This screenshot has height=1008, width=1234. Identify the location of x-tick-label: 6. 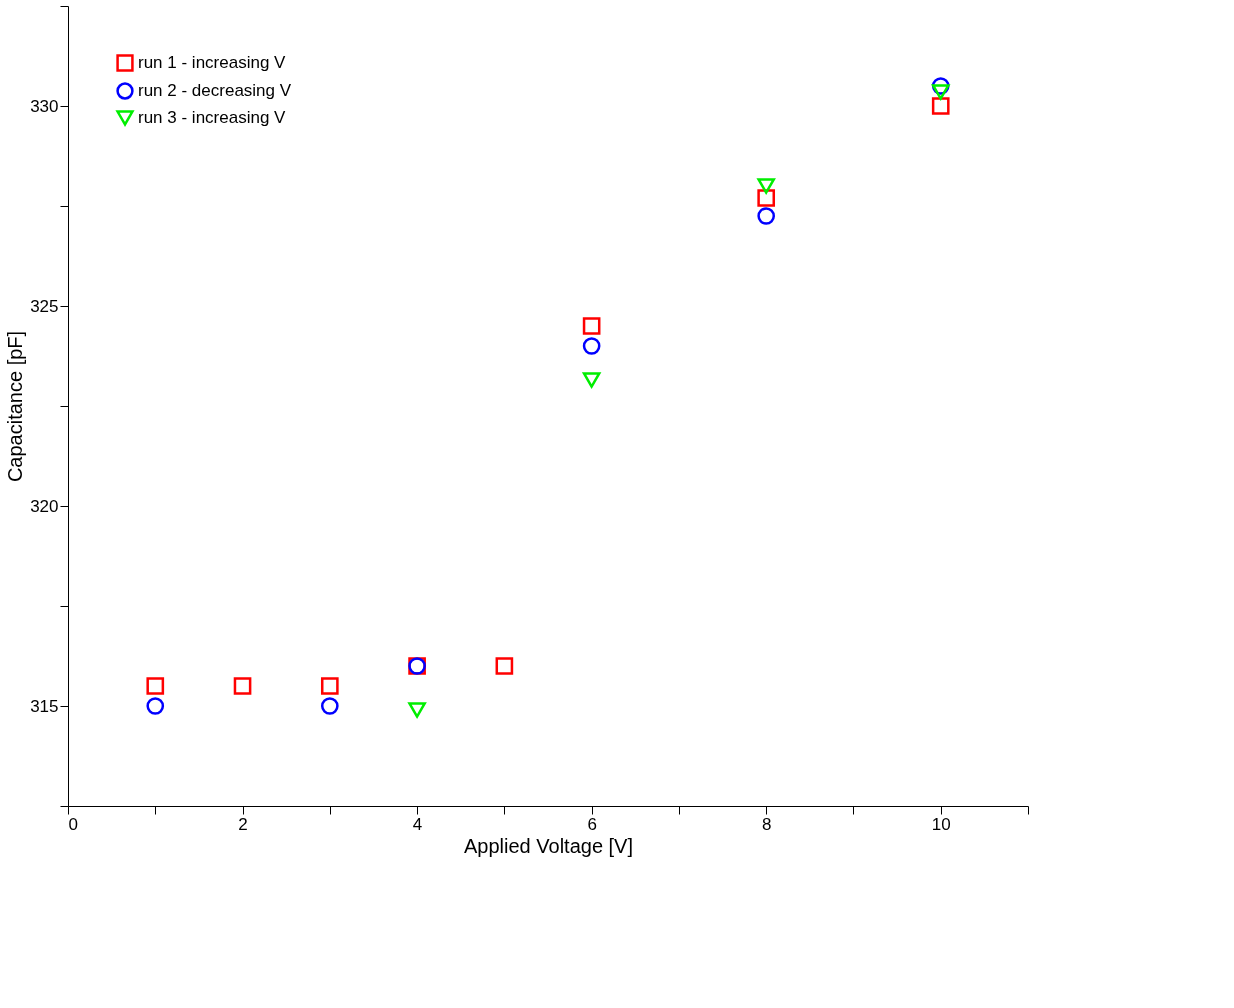
(592, 824).